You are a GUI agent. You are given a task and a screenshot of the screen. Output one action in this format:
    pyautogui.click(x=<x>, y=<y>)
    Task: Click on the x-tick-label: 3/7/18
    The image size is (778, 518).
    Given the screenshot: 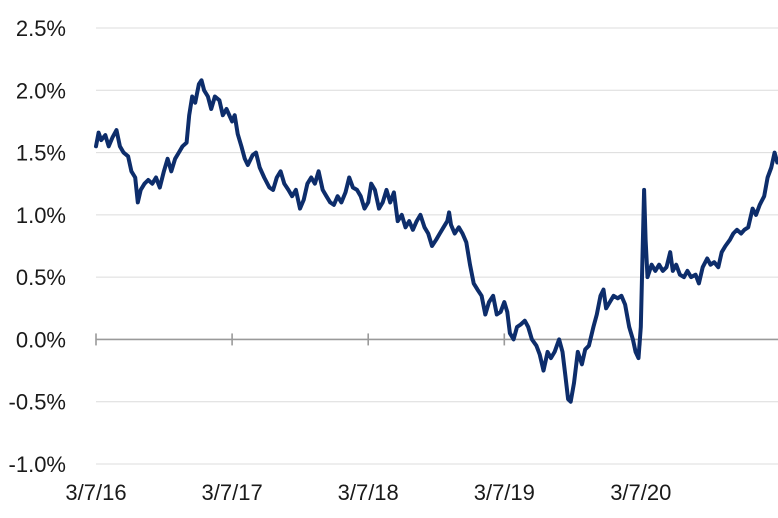 What is the action you would take?
    pyautogui.click(x=368, y=492)
    